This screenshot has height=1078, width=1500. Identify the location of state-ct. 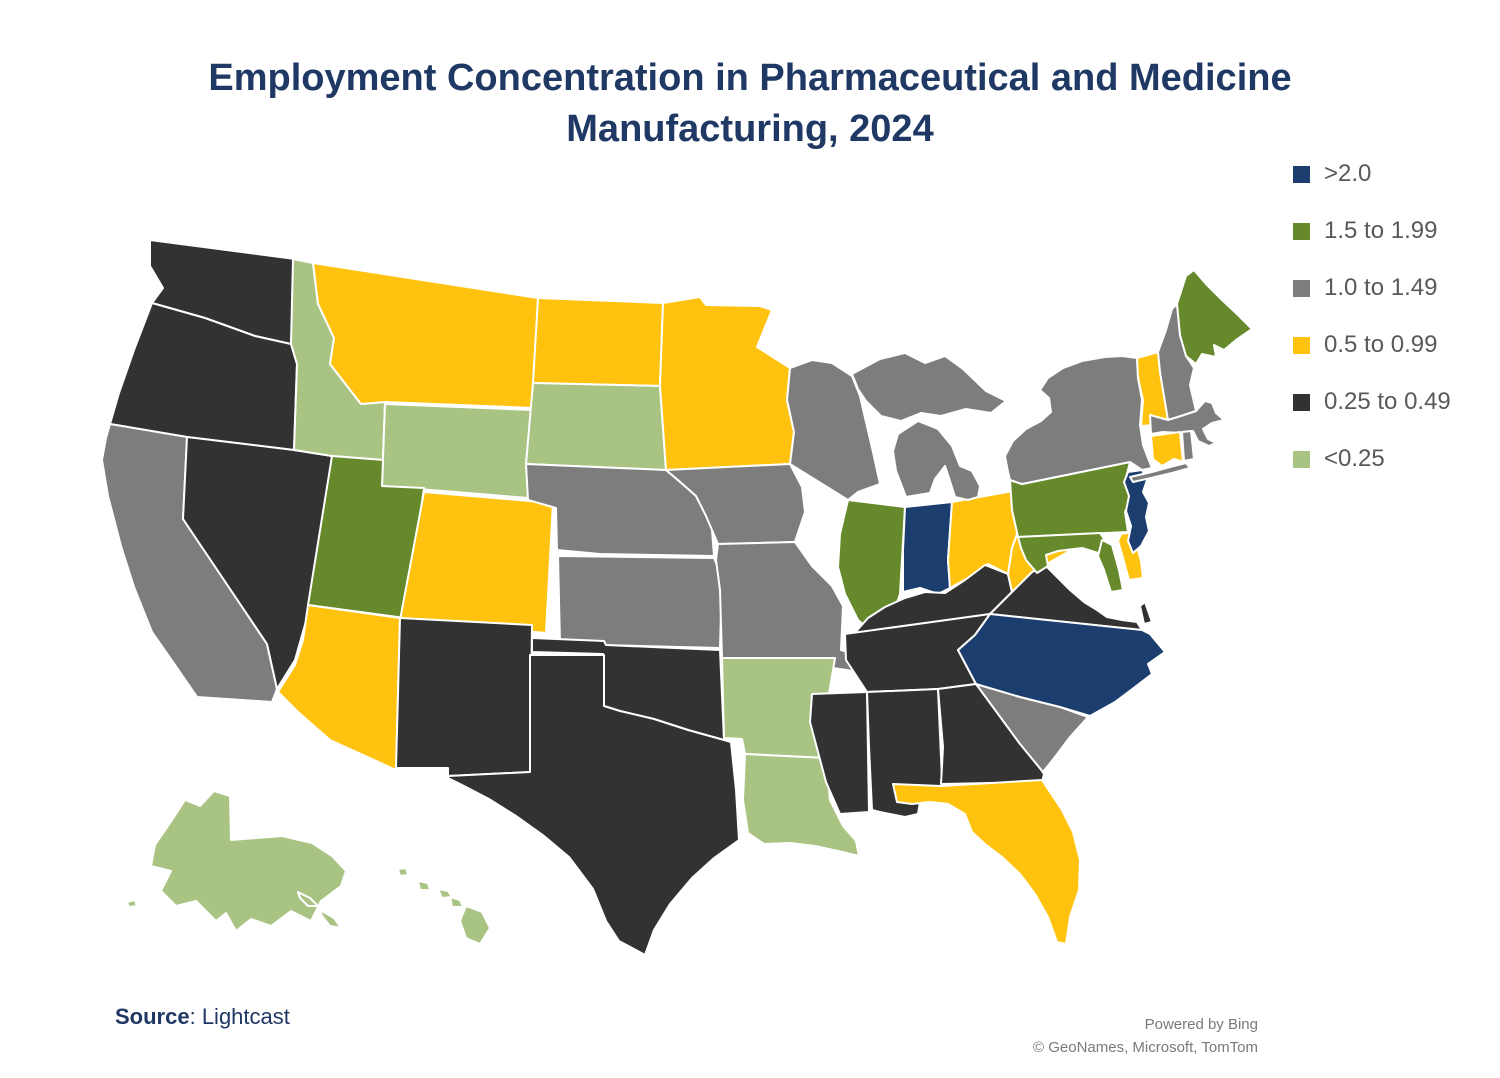
(1167, 449).